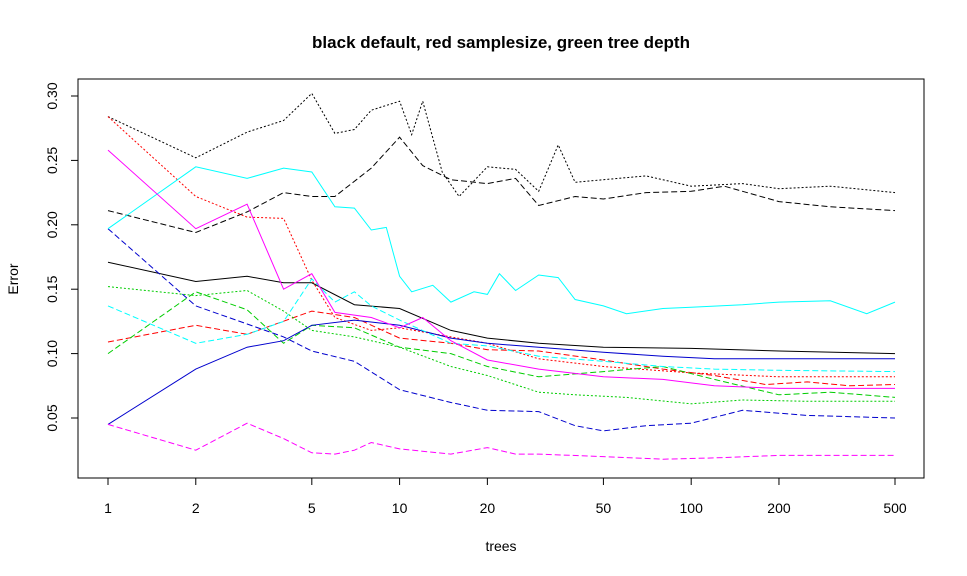  I want to click on x-tick-label: 500, so click(895, 508).